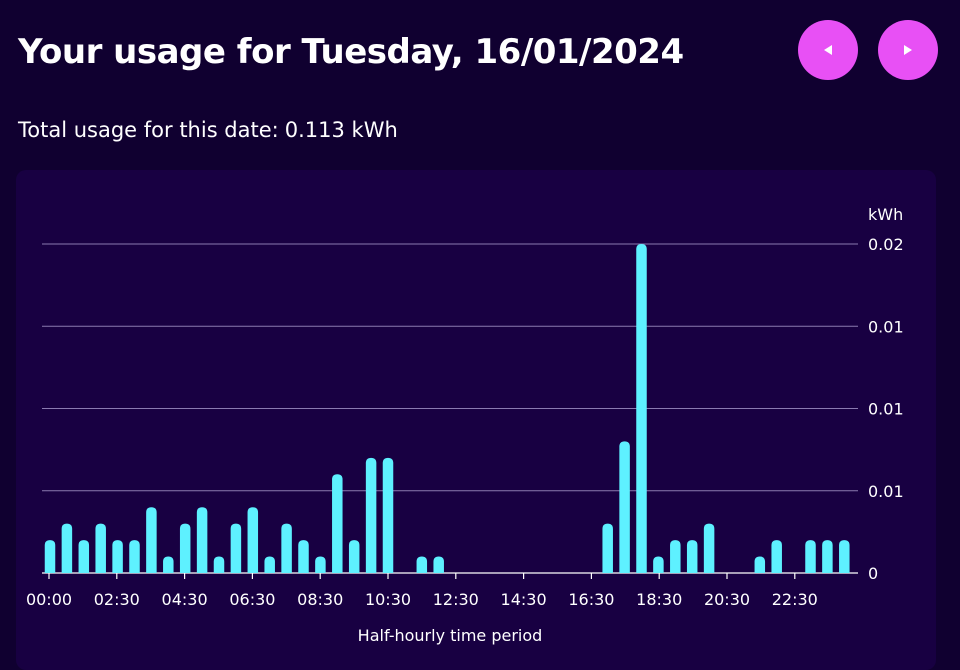  I want to click on x-tick-label: 20:30, so click(727, 599).